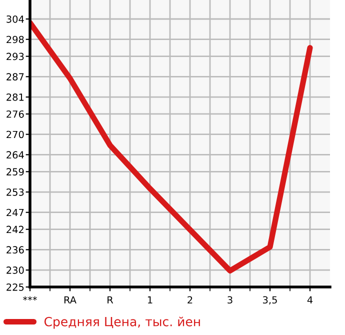  Describe the element at coordinates (15, 97) in the screenshot. I see `y-tick-label: 281` at that location.